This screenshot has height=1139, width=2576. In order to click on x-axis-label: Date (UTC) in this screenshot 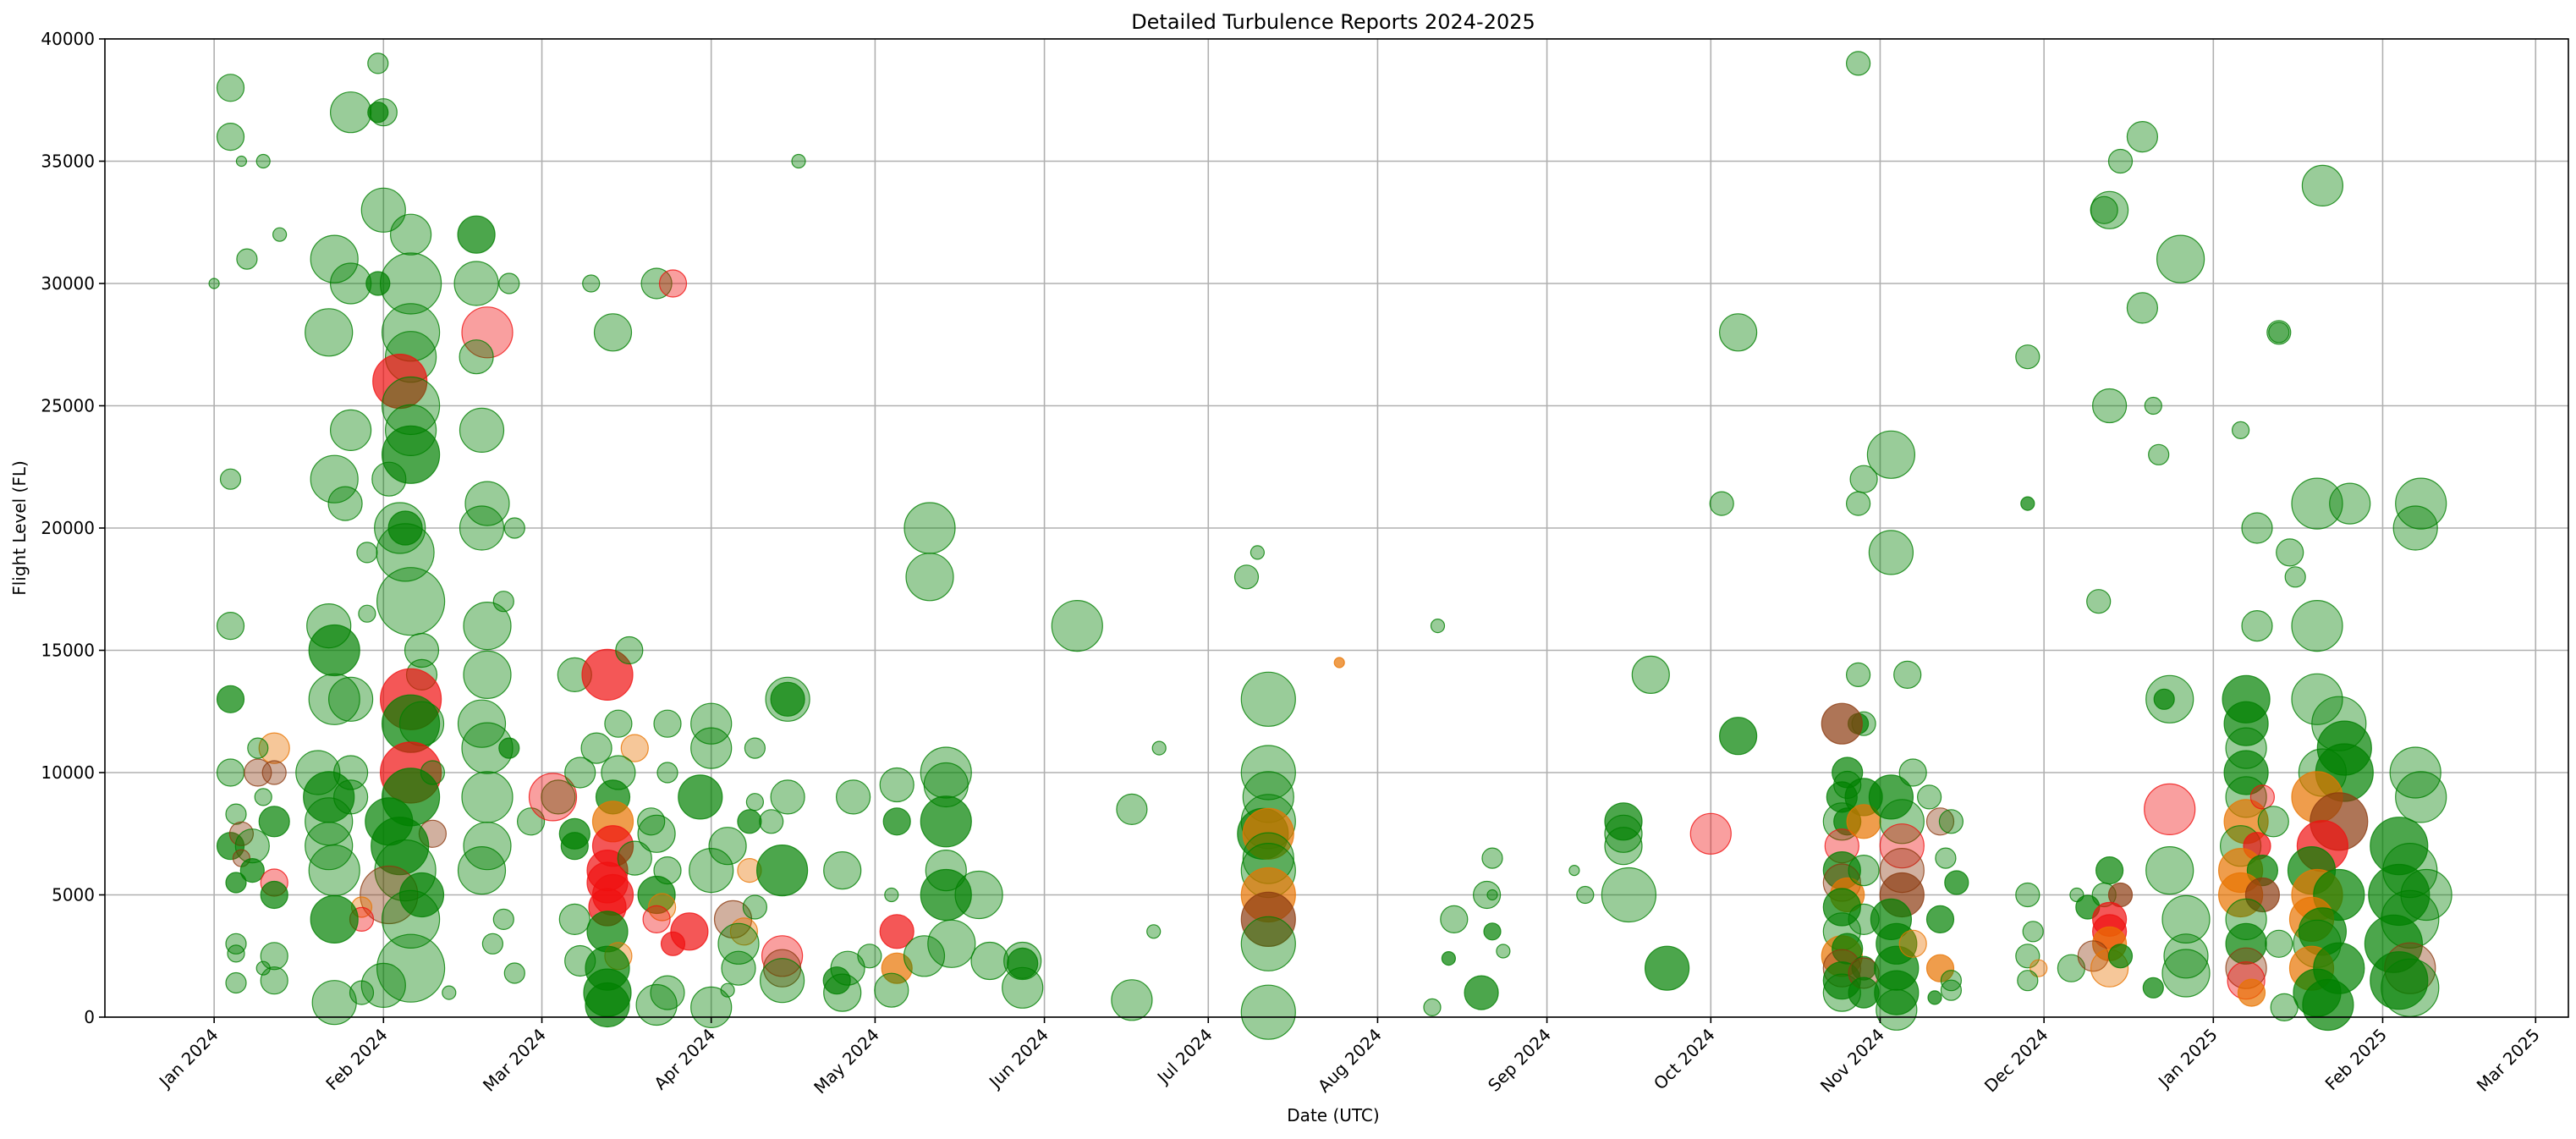, I will do `click(1333, 1115)`.